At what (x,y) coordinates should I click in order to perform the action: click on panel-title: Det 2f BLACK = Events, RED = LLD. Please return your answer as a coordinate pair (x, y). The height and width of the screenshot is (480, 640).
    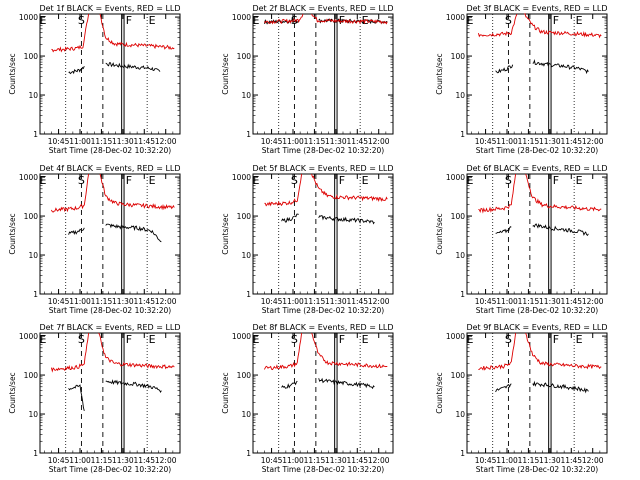
    Looking at the image, I should click on (322, 8).